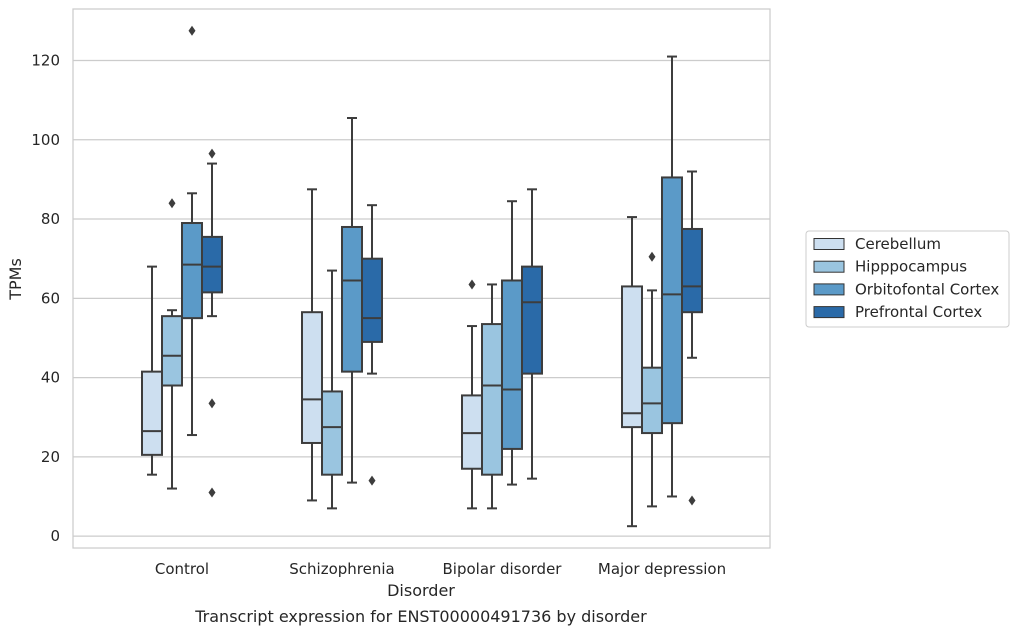 Image resolution: width=1018 pixels, height=634 pixels. I want to click on x-tick-label: Major depression, so click(662, 569).